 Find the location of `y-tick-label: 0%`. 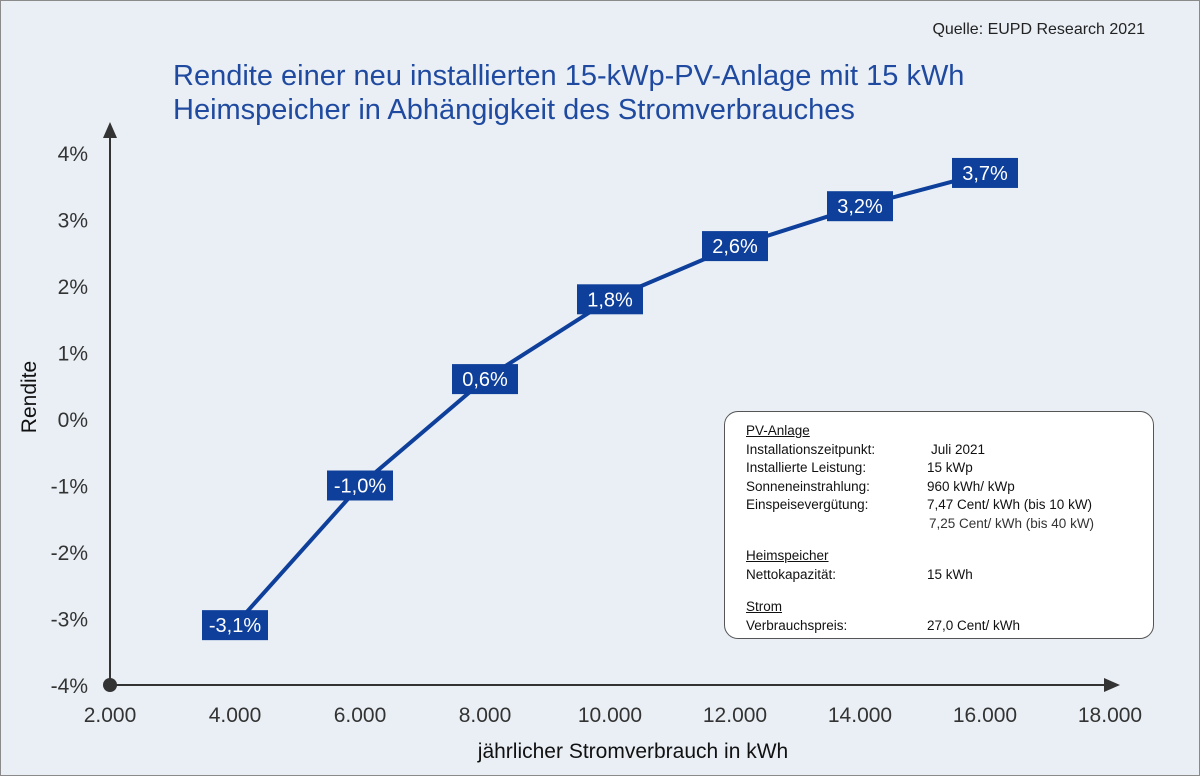

y-tick-label: 0% is located at coordinates (73, 420).